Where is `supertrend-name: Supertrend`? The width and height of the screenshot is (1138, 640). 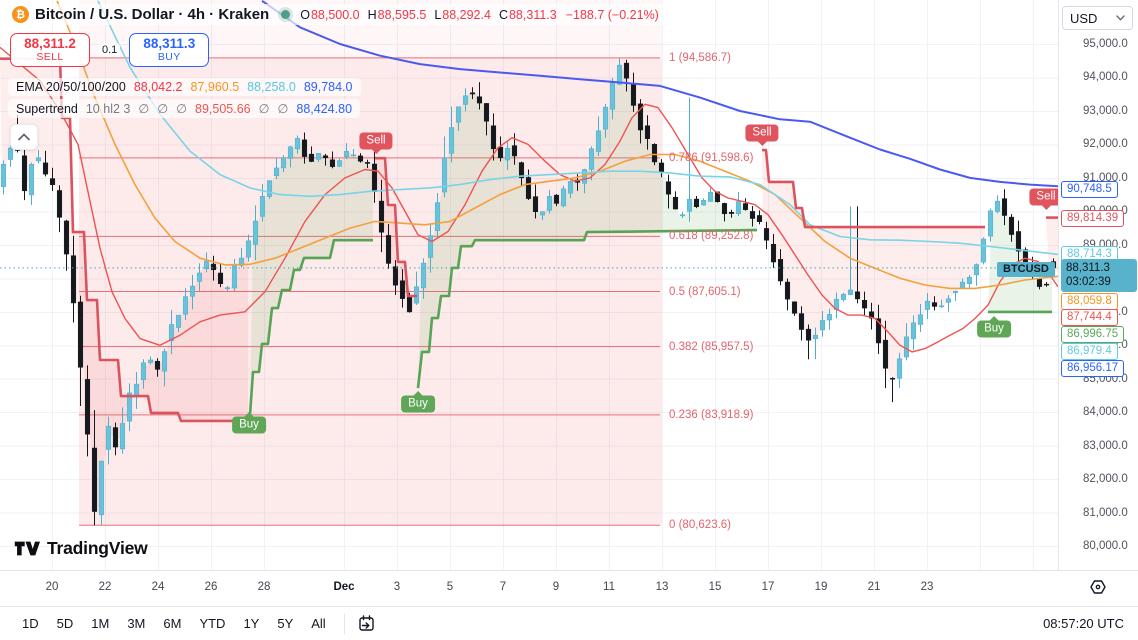 supertrend-name: Supertrend is located at coordinates (47, 108).